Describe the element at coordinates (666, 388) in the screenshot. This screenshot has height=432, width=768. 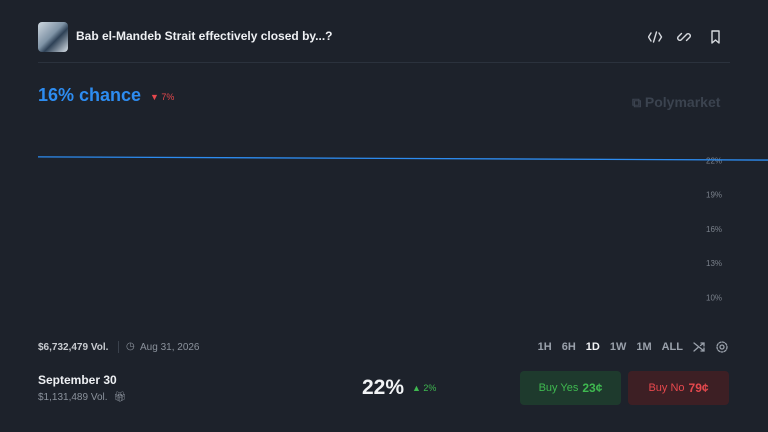
I see `buy-no-label: Buy No` at that location.